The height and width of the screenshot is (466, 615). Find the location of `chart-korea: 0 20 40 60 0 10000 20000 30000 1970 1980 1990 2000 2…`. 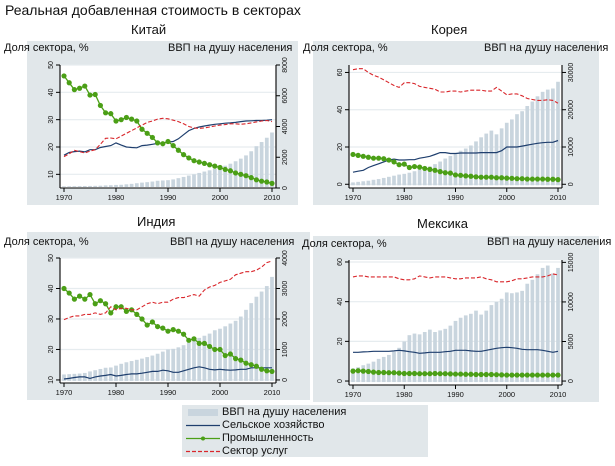

chart-korea: 0 20 40 60 0 10000 20000 30000 1970 1980 1990 2000 2… is located at coordinates (456, 132).